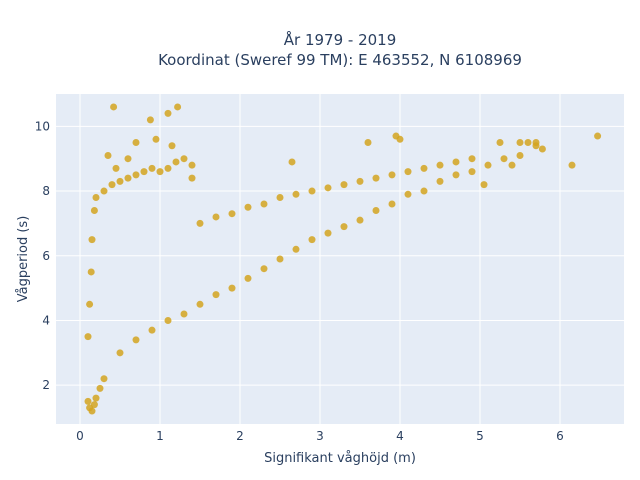  I want to click on x-tick-label: 2, so click(240, 436).